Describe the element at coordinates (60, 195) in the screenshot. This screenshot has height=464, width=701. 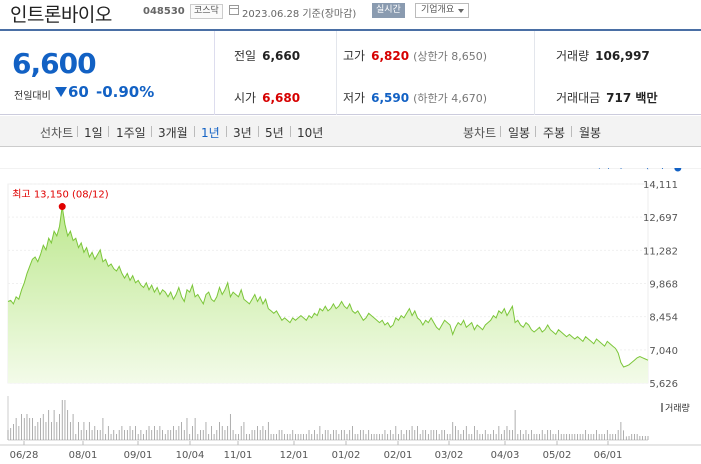
I see `max-label: 최고 13,150 (08/12)` at that location.